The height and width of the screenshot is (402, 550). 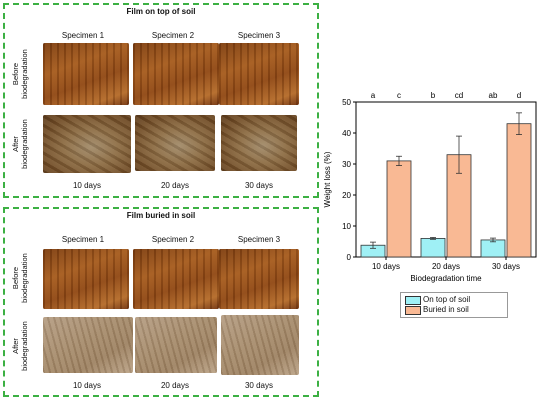 I want to click on bottom-specimen-1-label: Specimen 1, so click(x=83, y=239).